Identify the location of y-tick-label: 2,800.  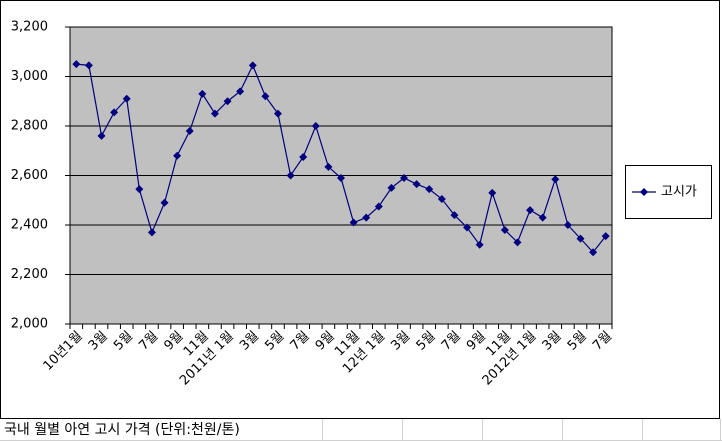
(29, 126).